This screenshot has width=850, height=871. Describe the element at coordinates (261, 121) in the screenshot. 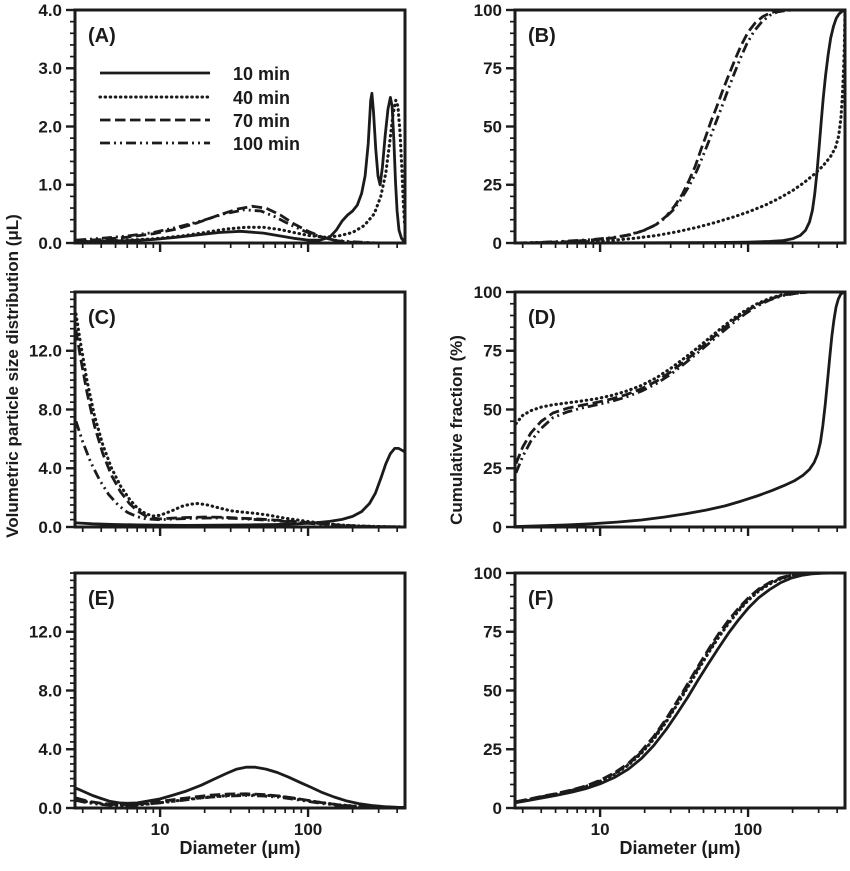

I see `legend-label: 70 min` at that location.